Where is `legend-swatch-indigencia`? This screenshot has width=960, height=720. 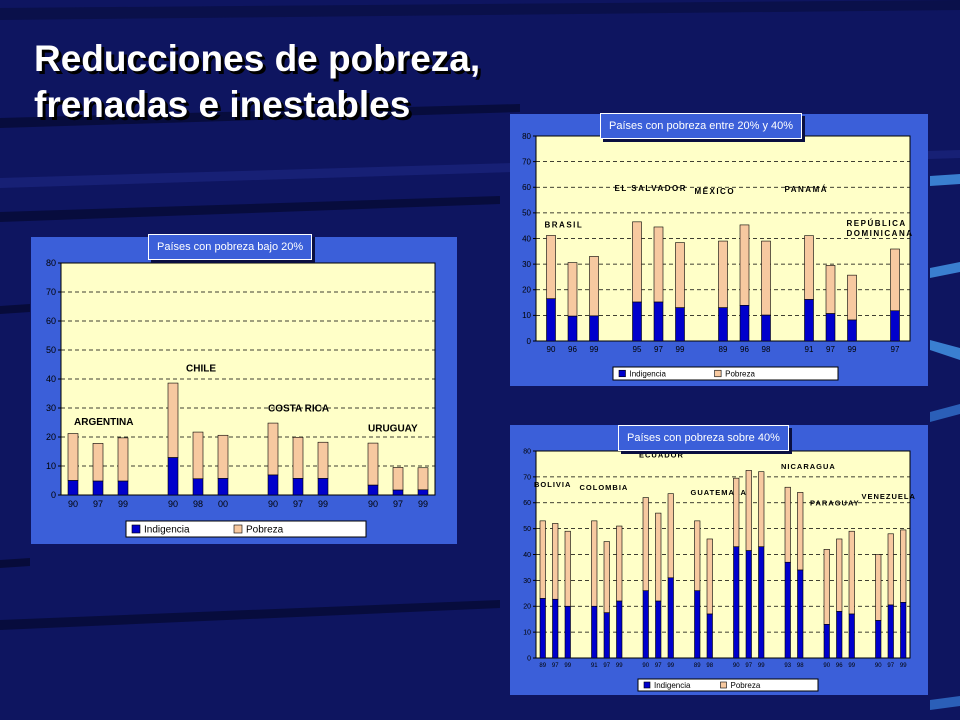 legend-swatch-indigencia is located at coordinates (622, 373).